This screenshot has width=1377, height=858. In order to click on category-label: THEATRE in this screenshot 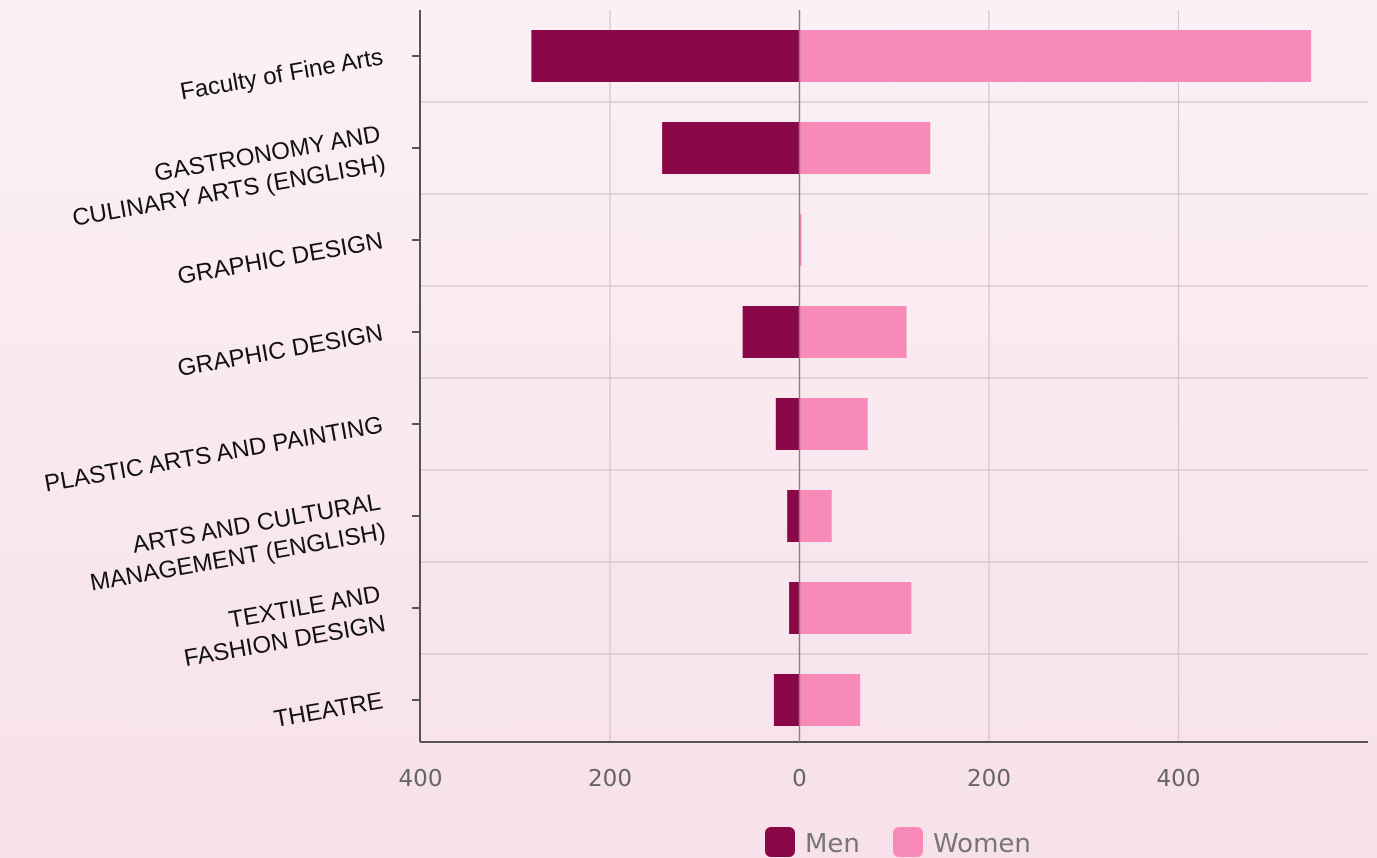, I will do `click(328, 710)`.